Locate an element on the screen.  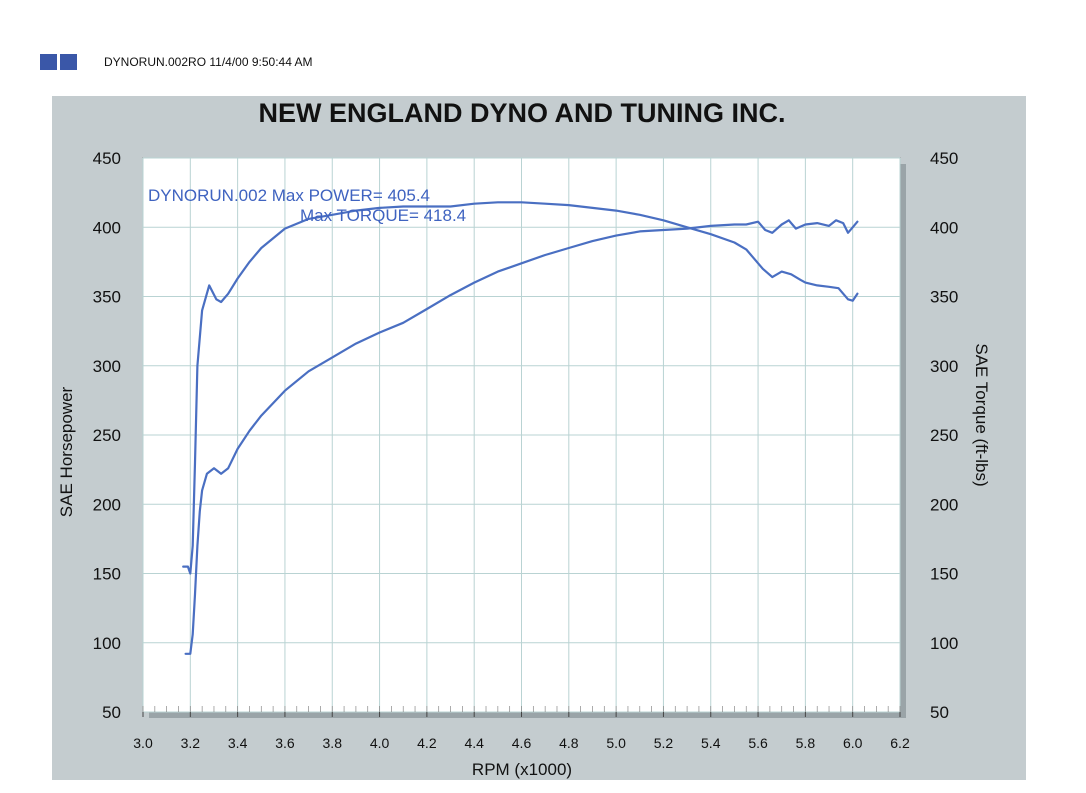
x-tick-label: 4.4 is located at coordinates (474, 743).